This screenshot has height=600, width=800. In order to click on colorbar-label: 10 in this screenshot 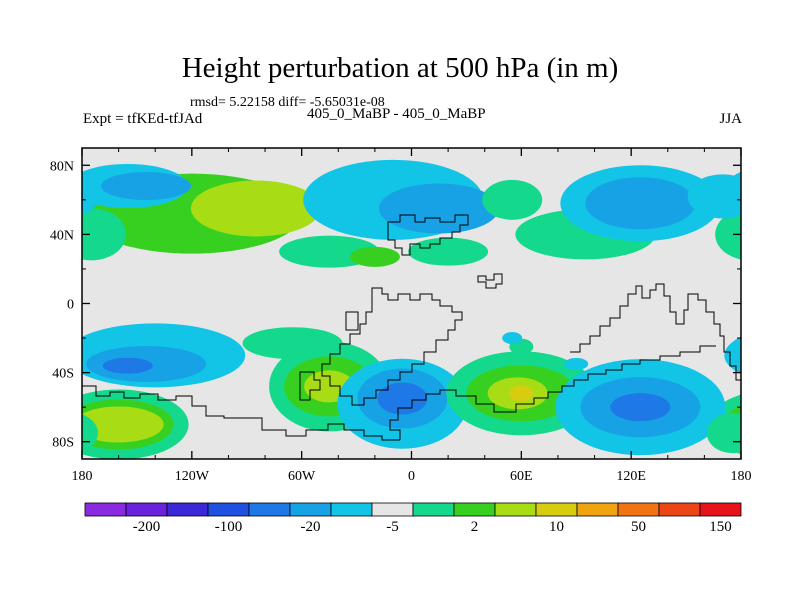, I will do `click(556, 527)`.